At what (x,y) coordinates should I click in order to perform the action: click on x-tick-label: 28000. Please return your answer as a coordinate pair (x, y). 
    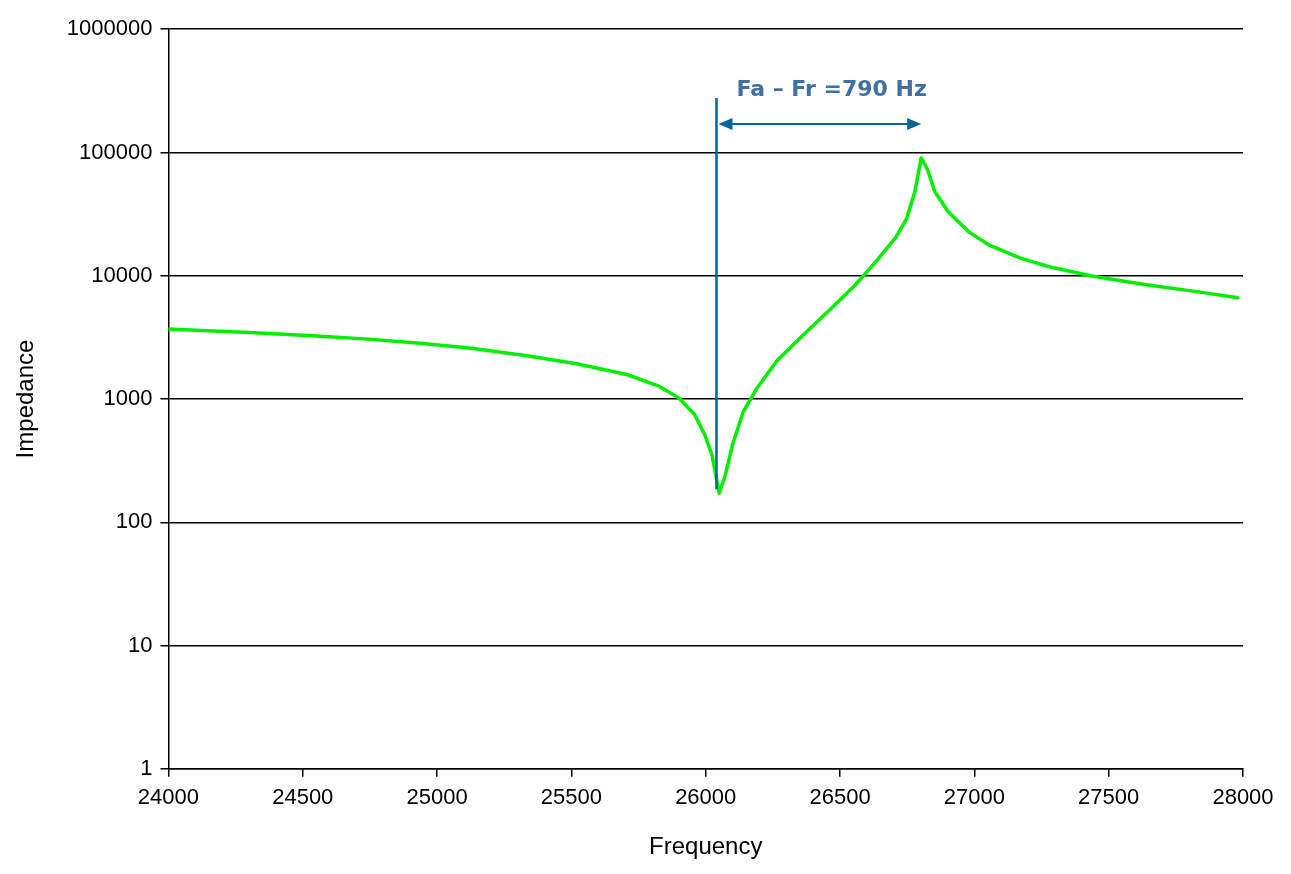
    Looking at the image, I should click on (1243, 797).